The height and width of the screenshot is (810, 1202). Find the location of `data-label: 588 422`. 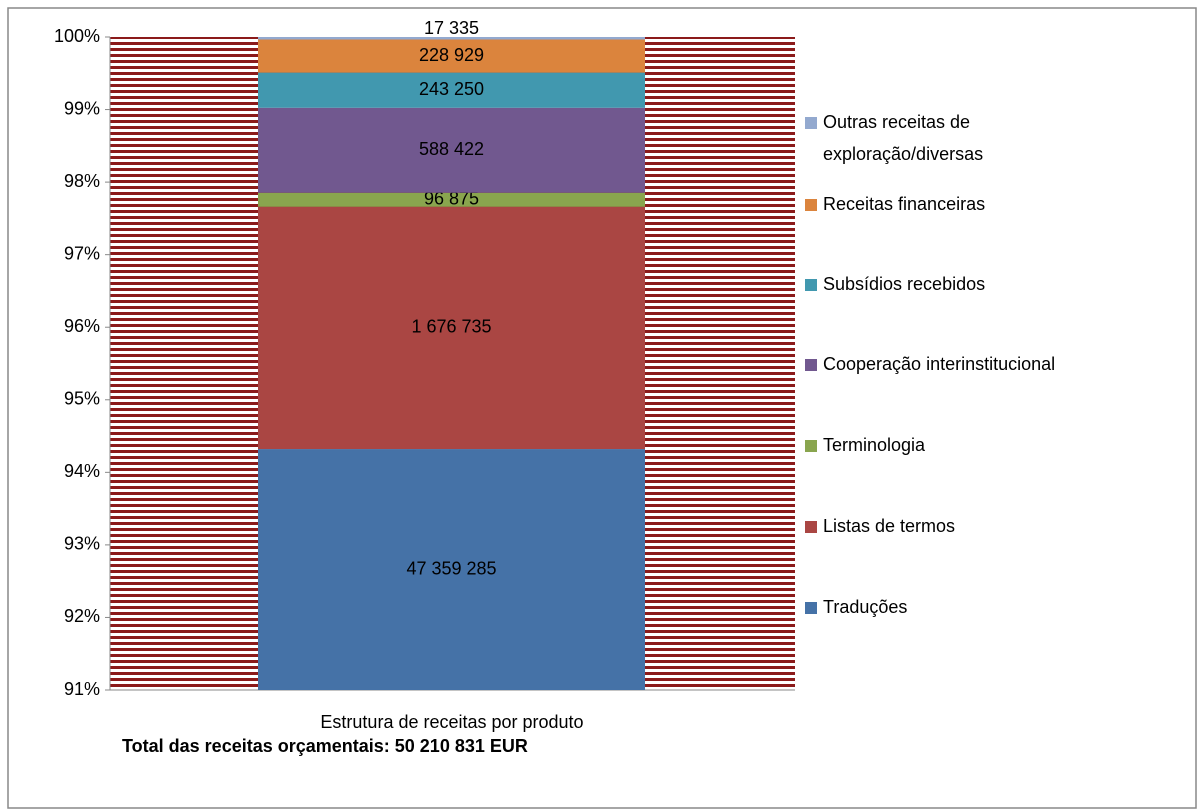

data-label: 588 422 is located at coordinates (451, 149).